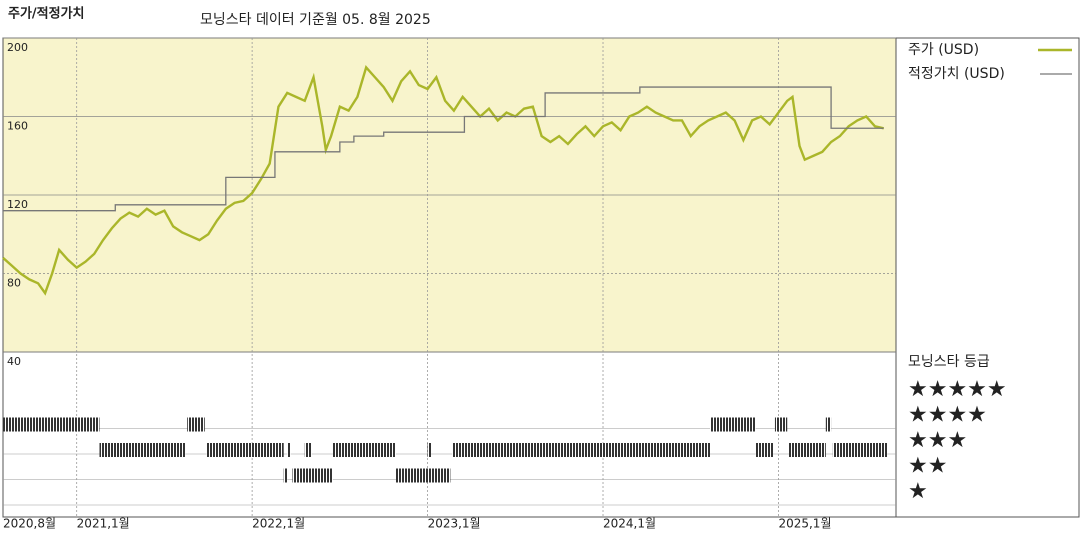 The image size is (1080, 540). I want to click on y-tick-label: 120, so click(17, 204).